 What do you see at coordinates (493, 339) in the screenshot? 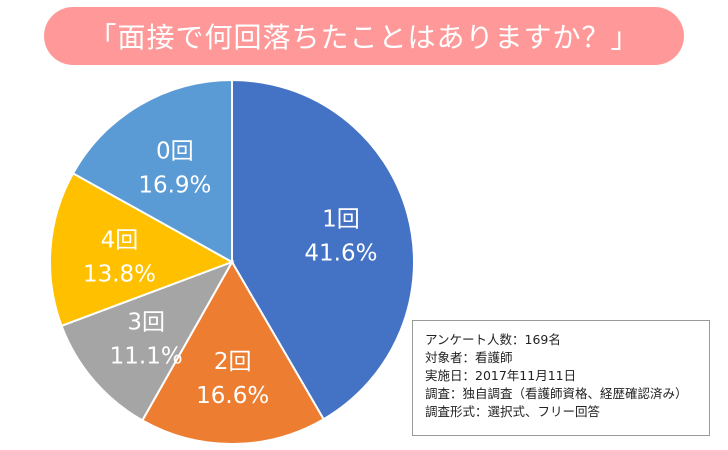
I see `info-respondents: アンケート人数：169名` at bounding box center [493, 339].